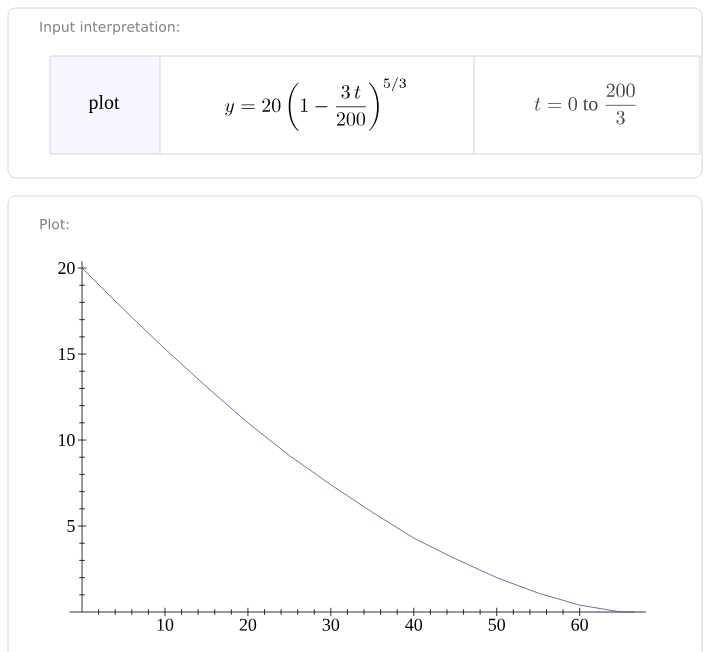 The image size is (706, 652). I want to click on x-tick-label: 10, so click(165, 624).